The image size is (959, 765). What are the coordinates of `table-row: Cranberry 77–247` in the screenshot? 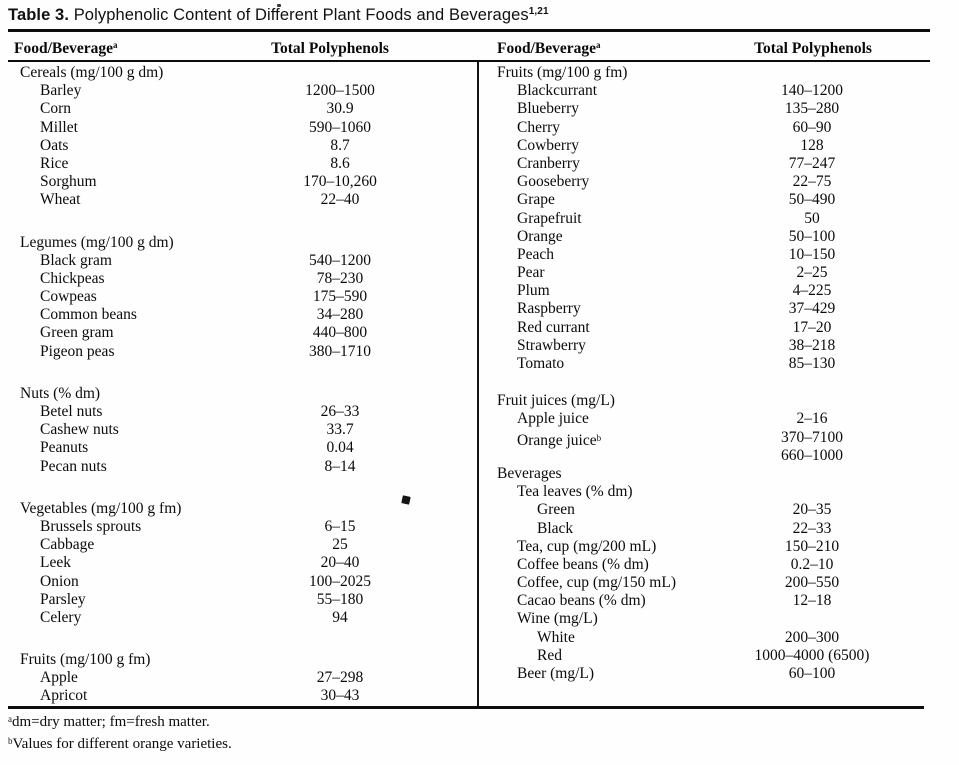 It's located at (709, 164).